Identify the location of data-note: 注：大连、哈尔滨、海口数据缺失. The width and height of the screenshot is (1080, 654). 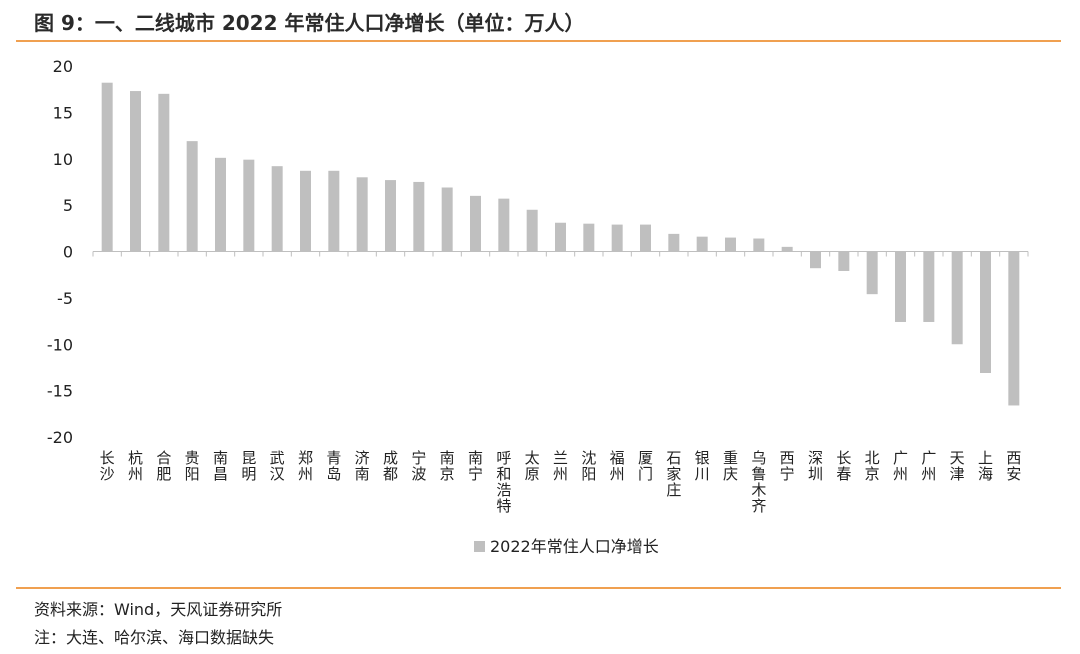
(154, 637).